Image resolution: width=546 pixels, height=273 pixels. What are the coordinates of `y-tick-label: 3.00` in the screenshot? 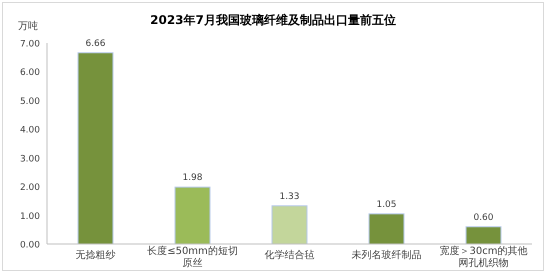 It's located at (30, 159).